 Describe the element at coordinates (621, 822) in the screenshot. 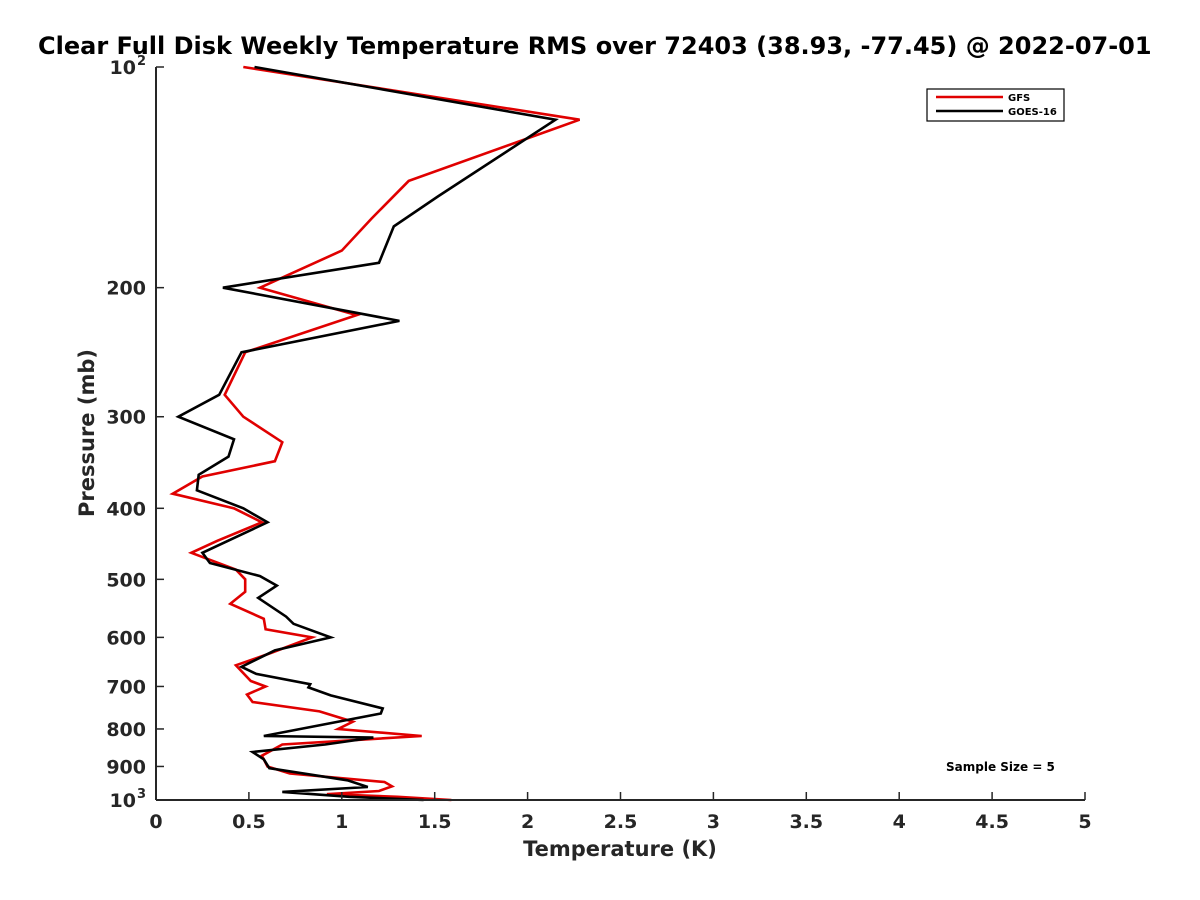

I see `x-tick-label: 2.5` at that location.